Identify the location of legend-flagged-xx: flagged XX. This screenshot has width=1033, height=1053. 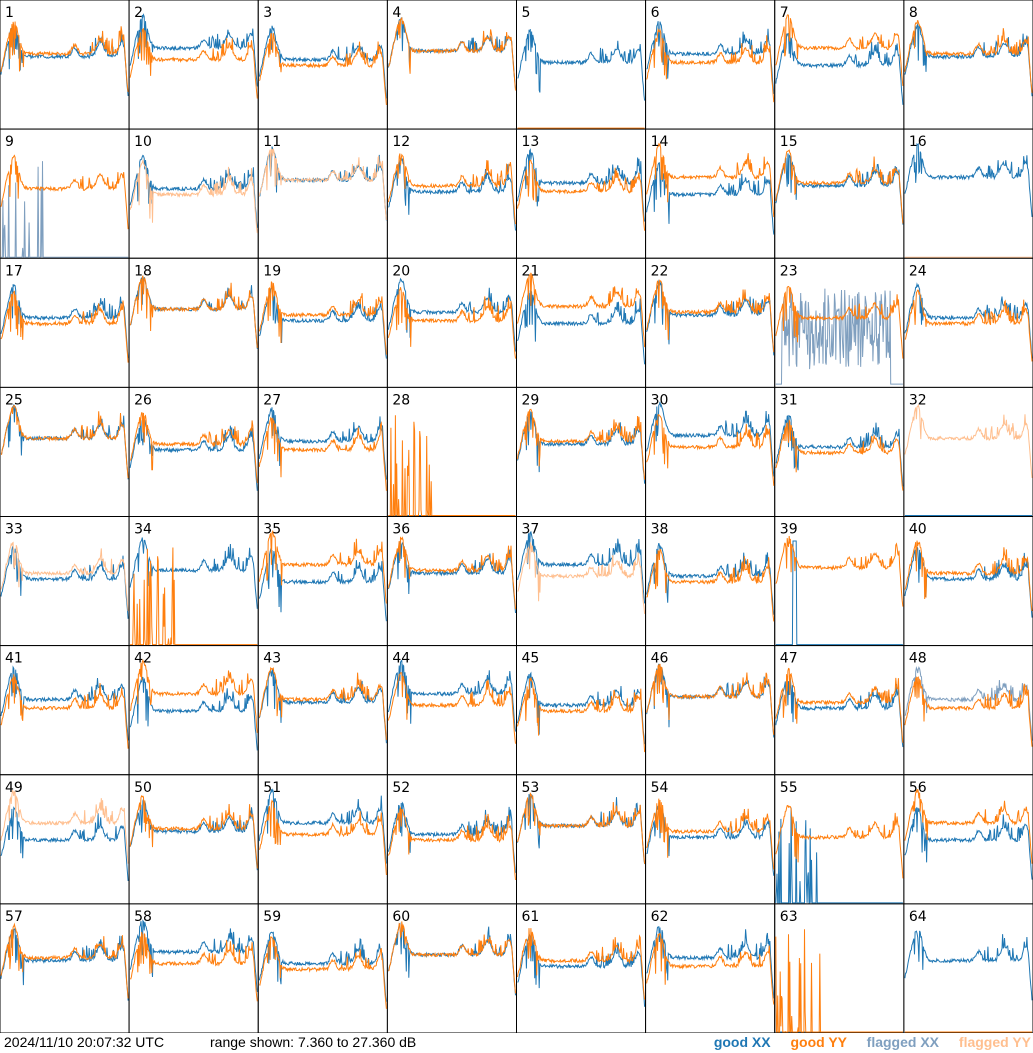
(903, 1042).